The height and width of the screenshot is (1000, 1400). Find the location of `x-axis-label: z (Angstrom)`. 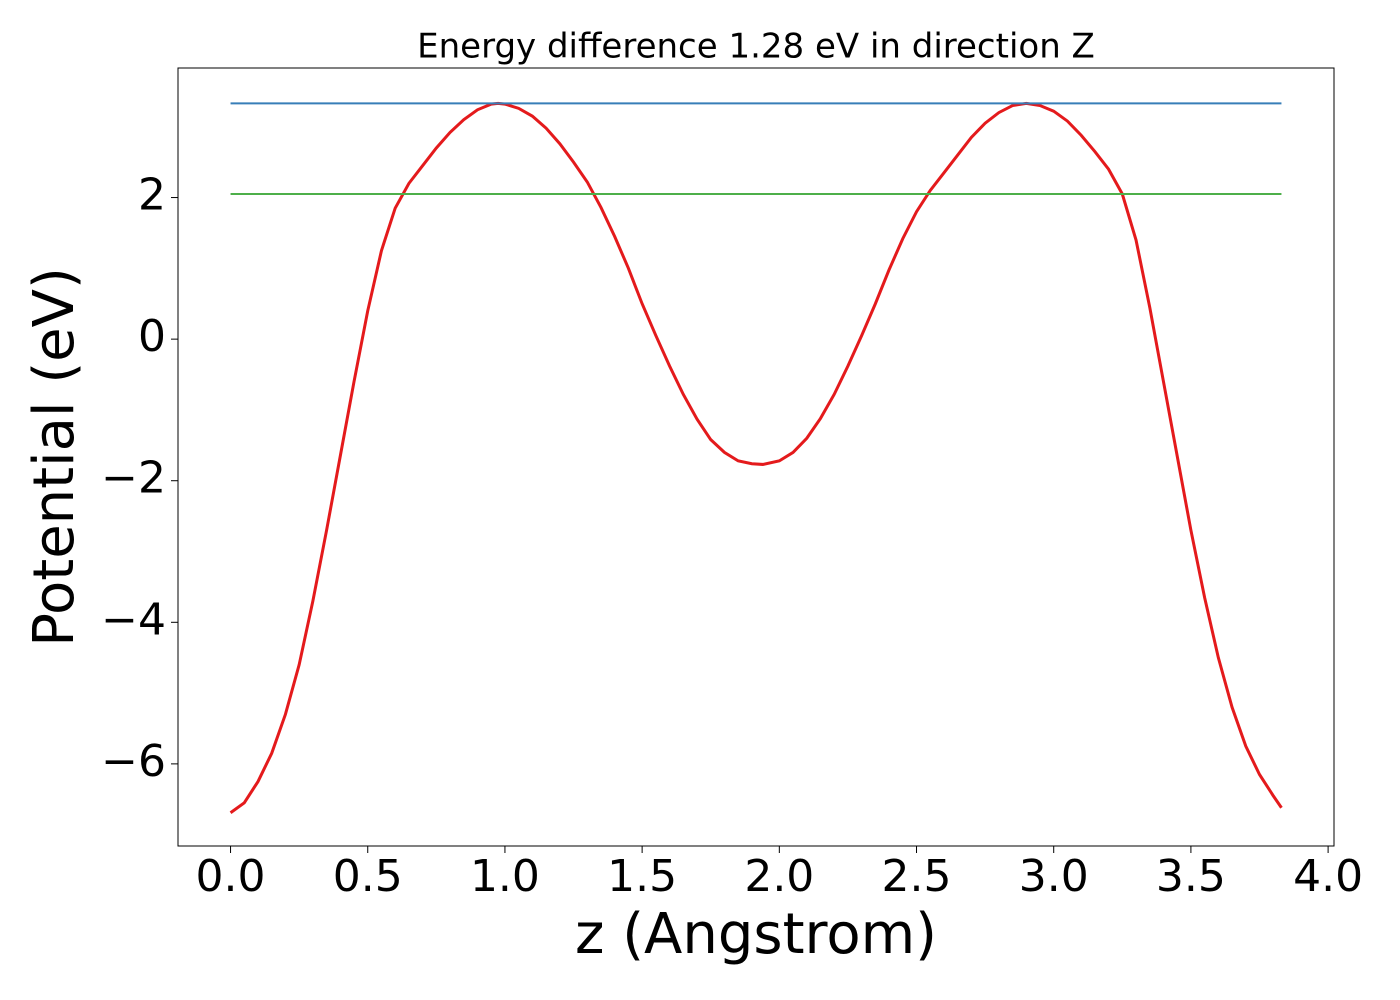

x-axis-label: z (Angstrom) is located at coordinates (756, 934).